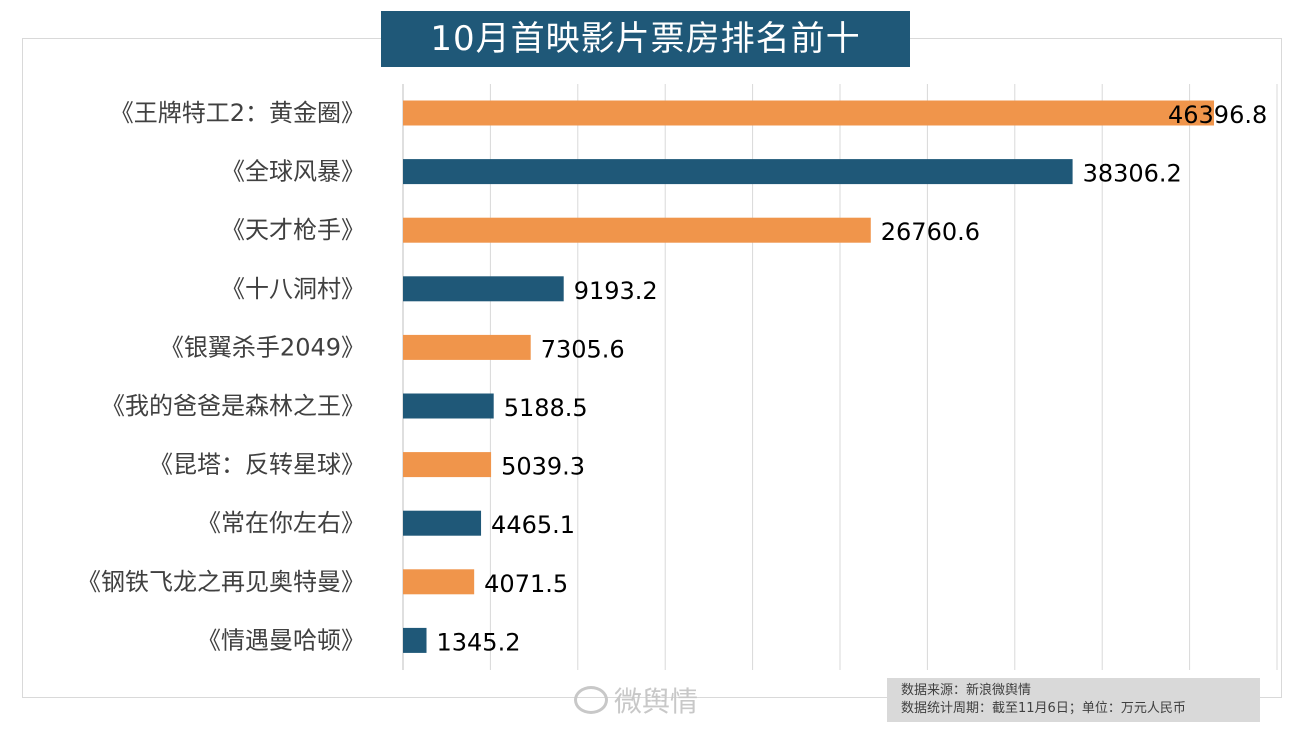 This screenshot has height=734, width=1314. I want to click on data-label: 46396.8, so click(1217, 115).